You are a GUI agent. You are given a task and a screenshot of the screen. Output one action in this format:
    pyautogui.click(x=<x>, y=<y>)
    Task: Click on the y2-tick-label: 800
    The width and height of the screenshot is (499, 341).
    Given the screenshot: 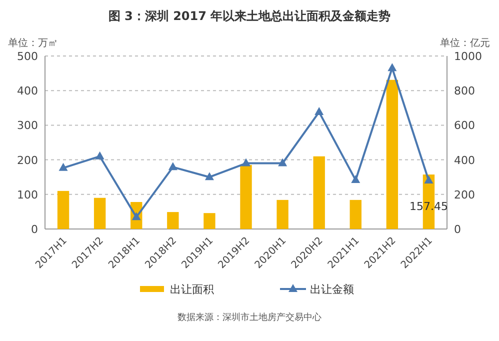 What is the action you would take?
    pyautogui.click(x=464, y=91)
    